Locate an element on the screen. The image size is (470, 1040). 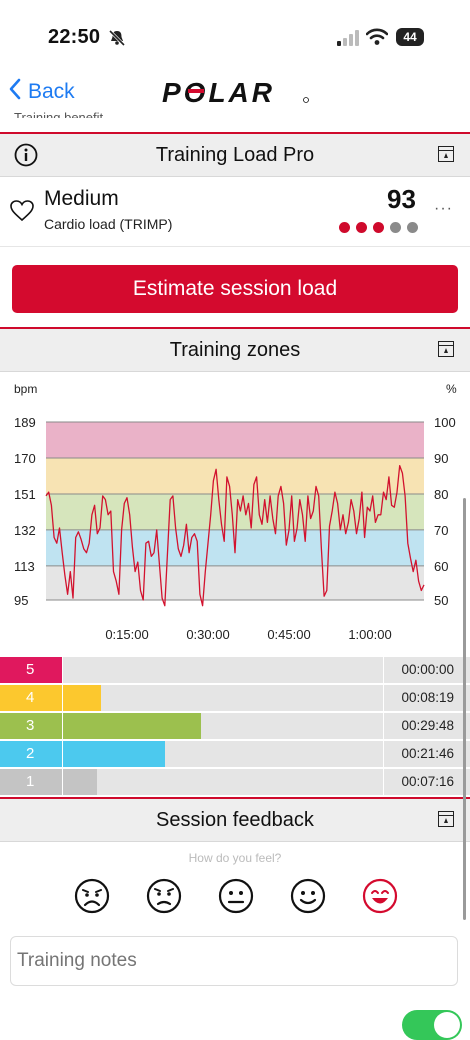
zone-number: 5 is located at coordinates (31, 670).